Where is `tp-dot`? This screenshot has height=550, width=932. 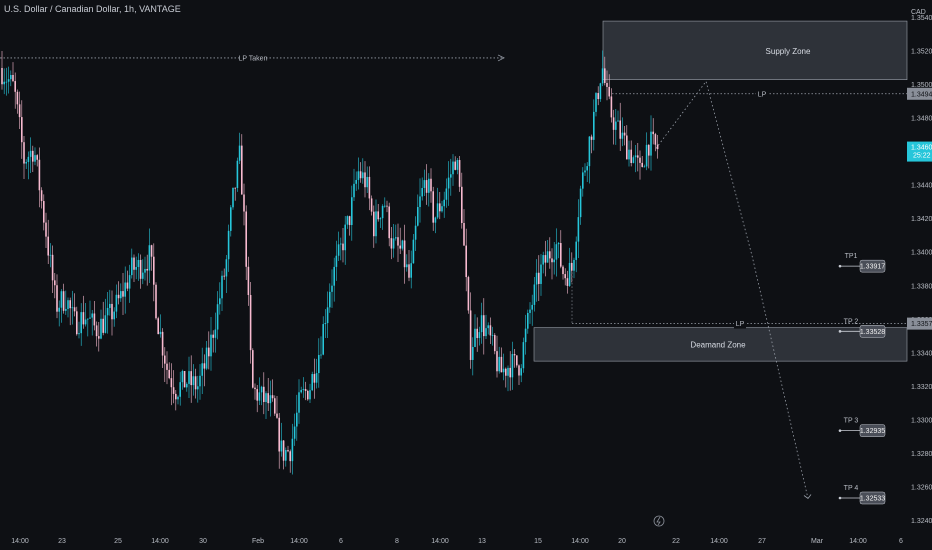 tp-dot is located at coordinates (840, 266).